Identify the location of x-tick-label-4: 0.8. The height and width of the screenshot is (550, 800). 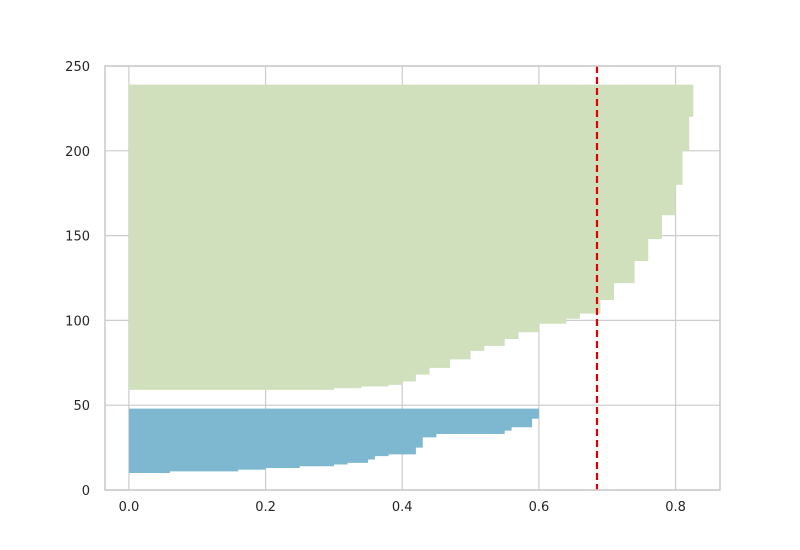
(675, 507).